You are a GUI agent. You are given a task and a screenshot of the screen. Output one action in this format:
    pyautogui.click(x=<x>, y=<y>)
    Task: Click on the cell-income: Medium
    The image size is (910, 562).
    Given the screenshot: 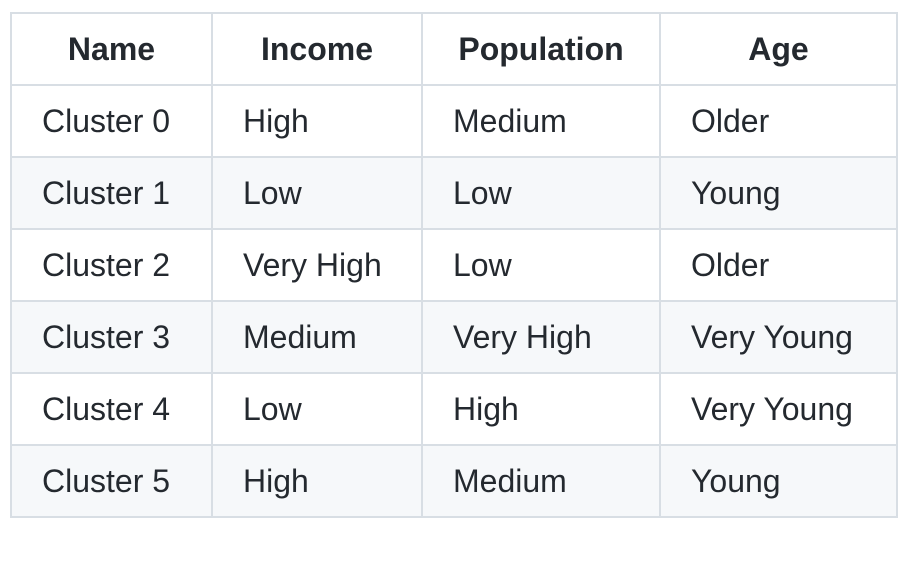 What is the action you would take?
    pyautogui.click(x=317, y=337)
    